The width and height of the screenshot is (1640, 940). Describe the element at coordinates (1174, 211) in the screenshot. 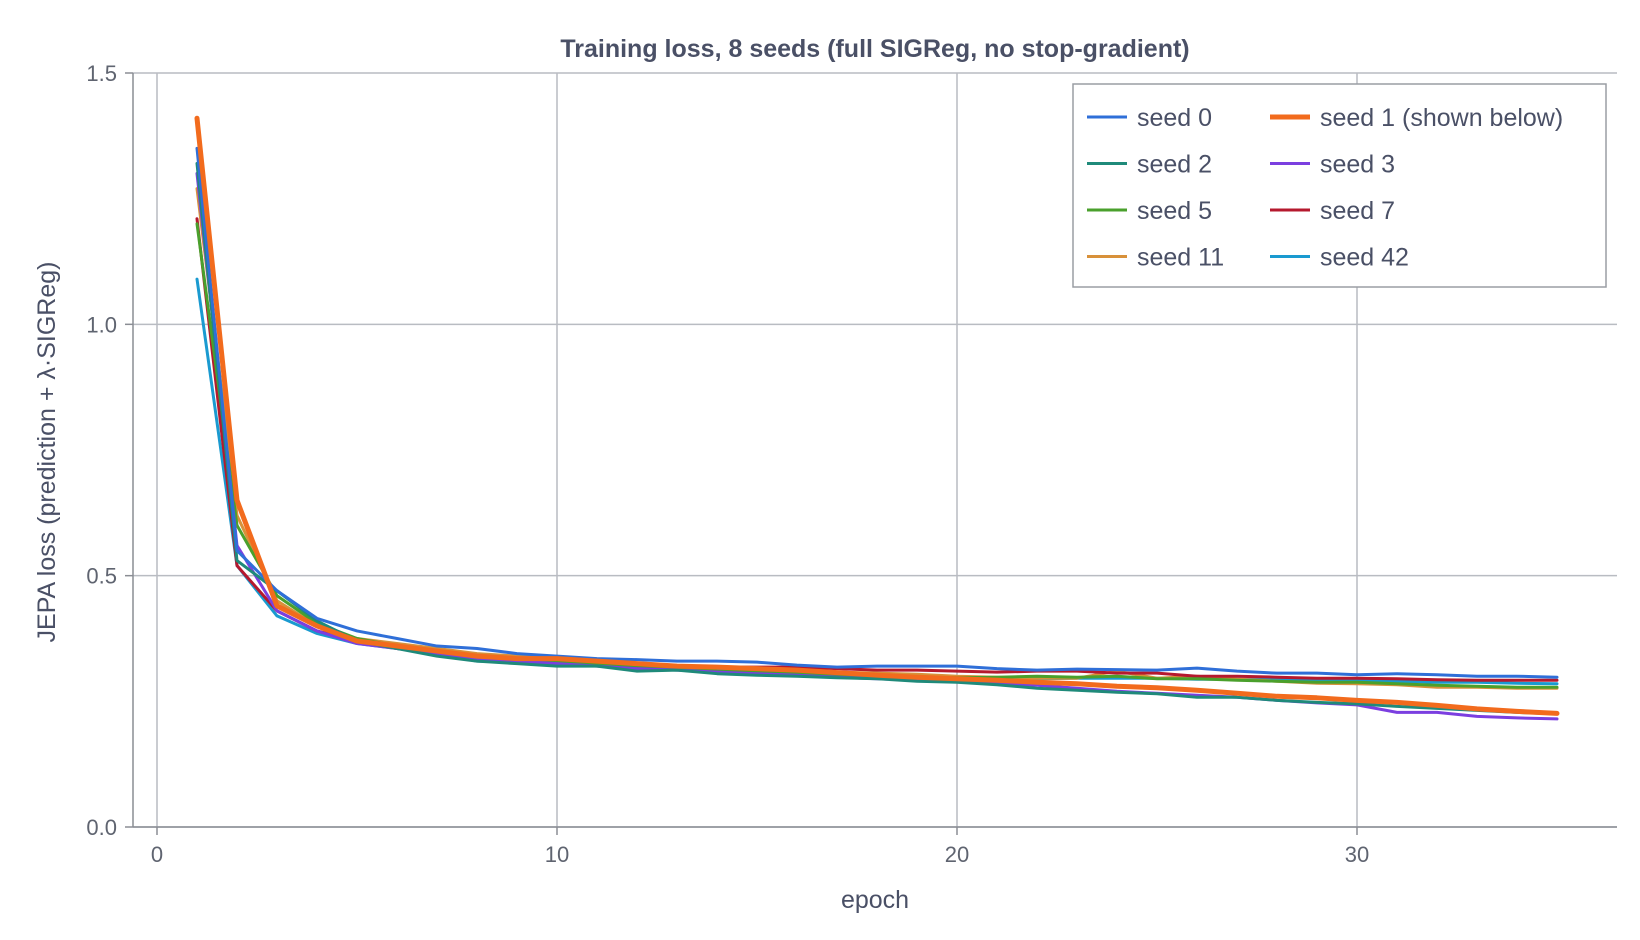

I see `legend-label: seed 5` at that location.